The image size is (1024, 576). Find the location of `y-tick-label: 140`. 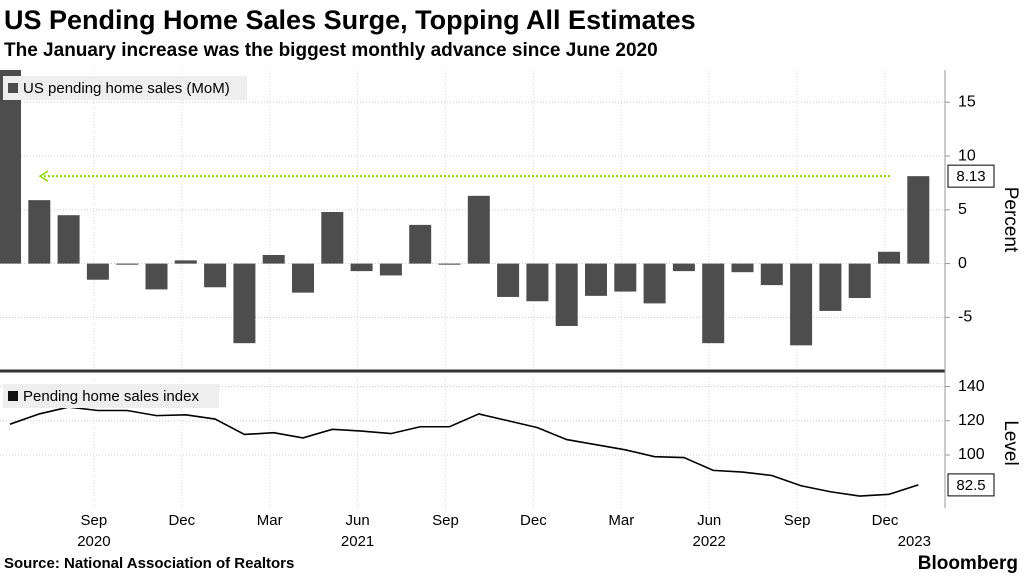

y-tick-label: 140 is located at coordinates (971, 386).